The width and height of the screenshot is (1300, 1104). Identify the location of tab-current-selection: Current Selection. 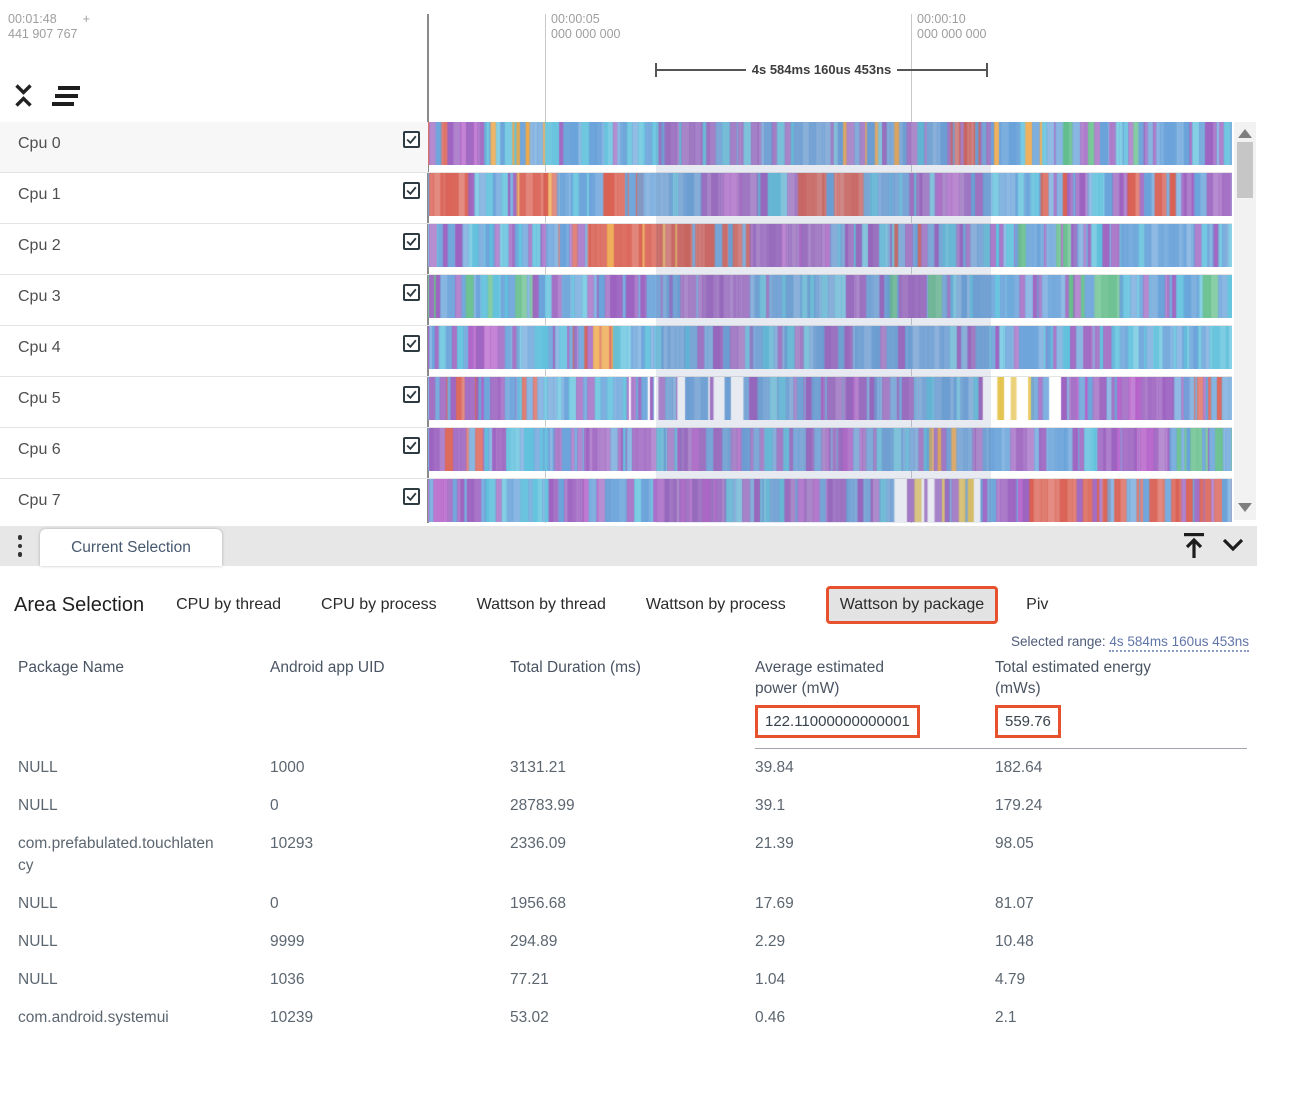
(131, 547).